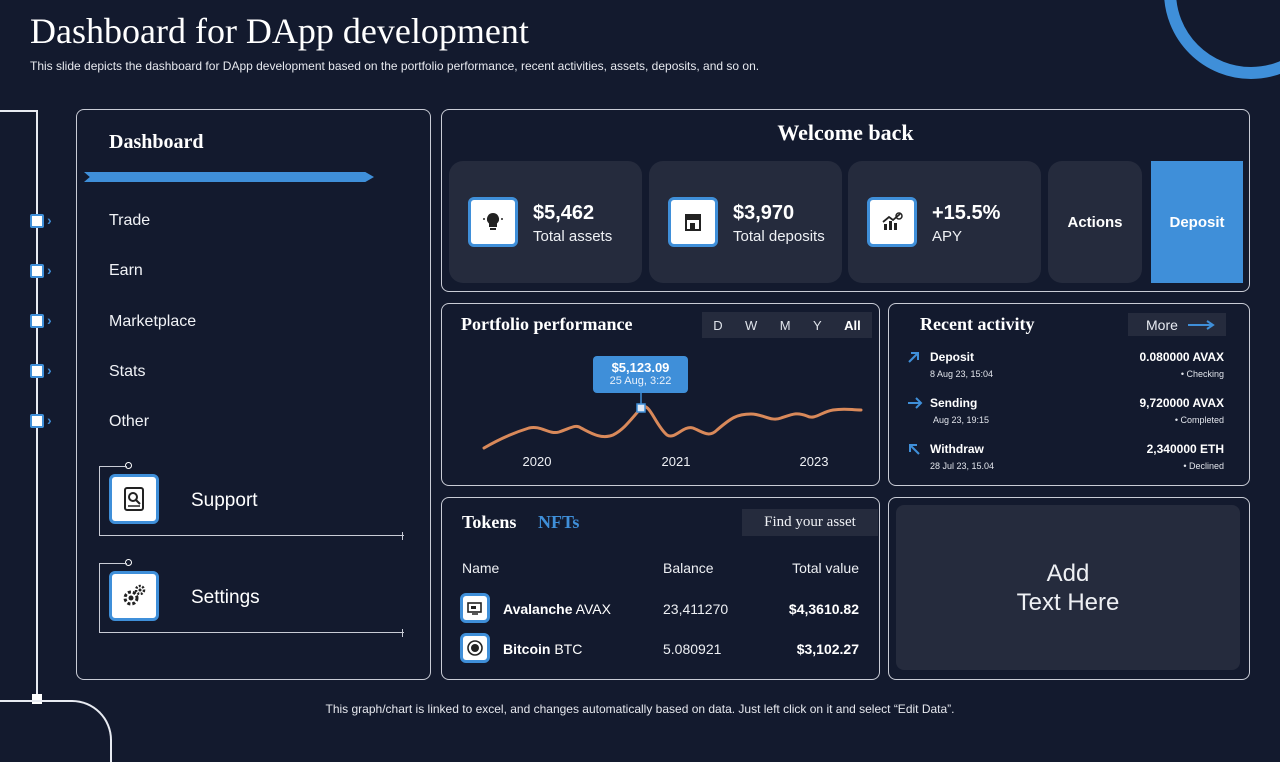 This screenshot has height=762, width=1280. I want to click on more-button: More, so click(1177, 324).